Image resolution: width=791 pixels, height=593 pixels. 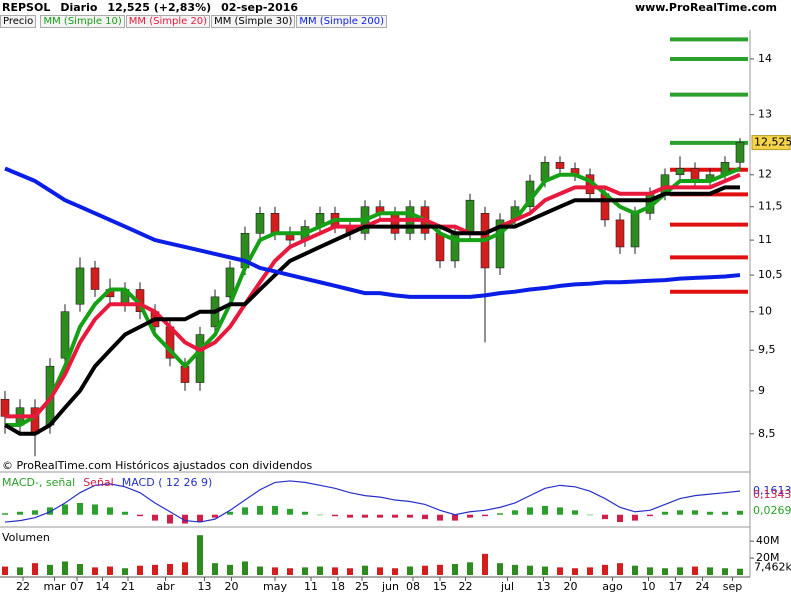 What do you see at coordinates (26, 537) in the screenshot?
I see `volume-label: Volumen` at bounding box center [26, 537].